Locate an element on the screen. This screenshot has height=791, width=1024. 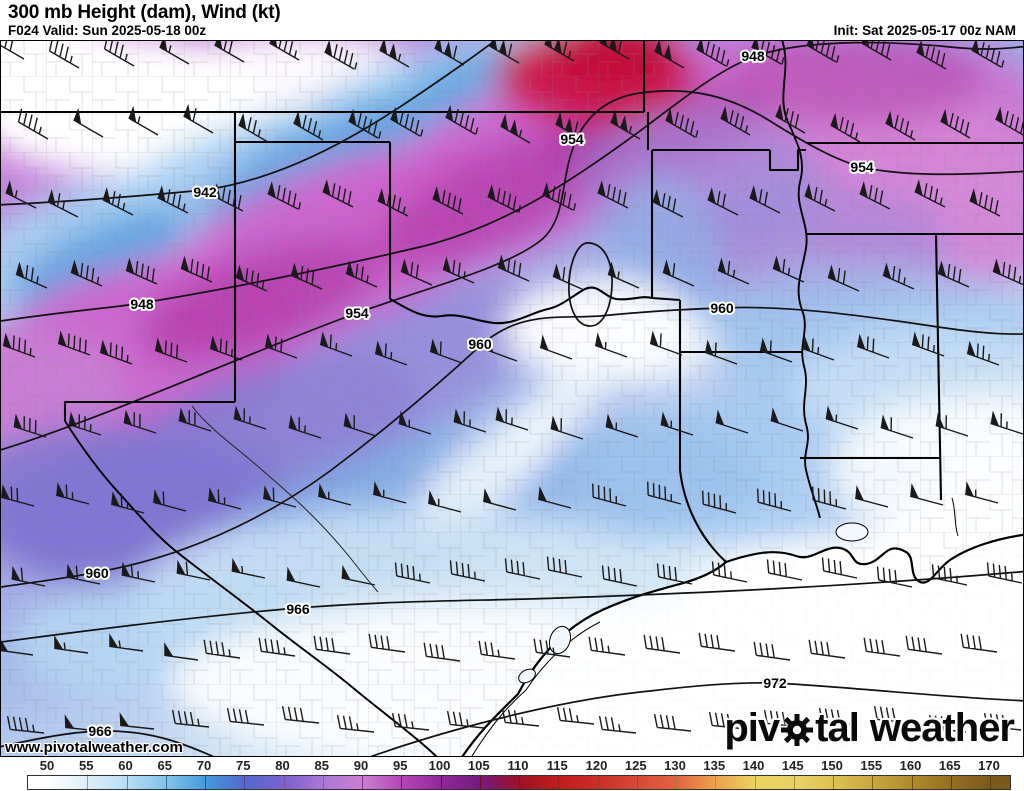
colorbar-tick-label: 85 is located at coordinates (321, 765).